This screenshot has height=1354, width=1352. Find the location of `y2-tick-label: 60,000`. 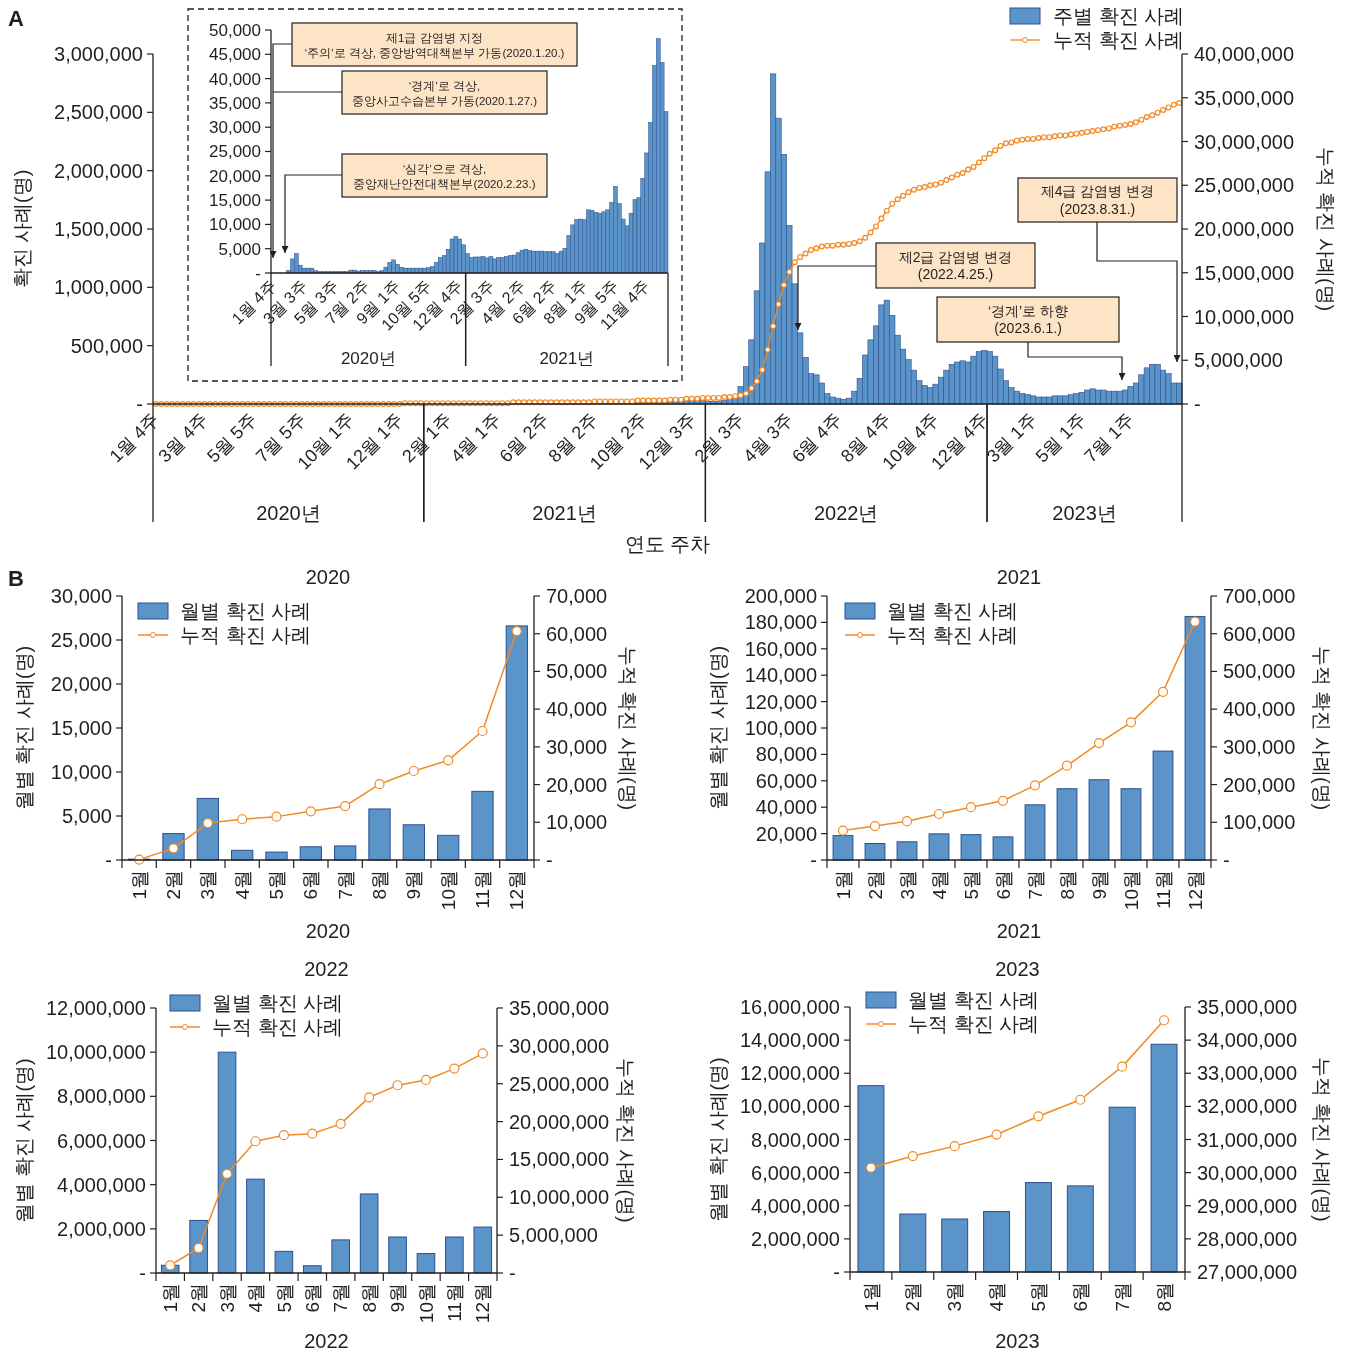

y2-tick-label: 60,000 is located at coordinates (577, 633).